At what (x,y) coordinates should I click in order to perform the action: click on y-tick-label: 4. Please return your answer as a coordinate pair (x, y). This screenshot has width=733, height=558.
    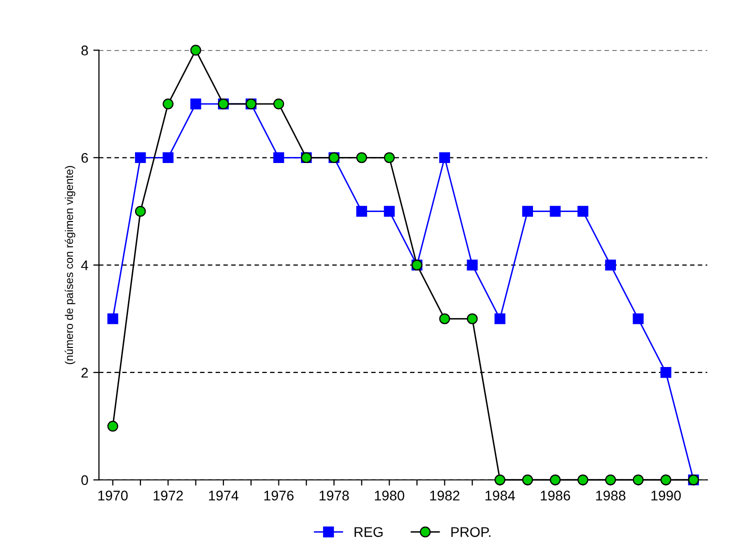
    Looking at the image, I should click on (84, 265).